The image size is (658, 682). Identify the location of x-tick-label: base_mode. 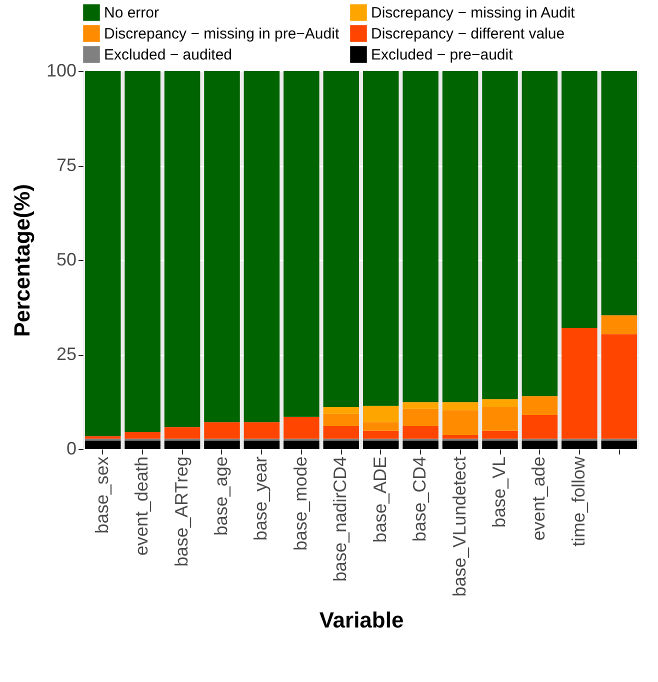
(300, 503).